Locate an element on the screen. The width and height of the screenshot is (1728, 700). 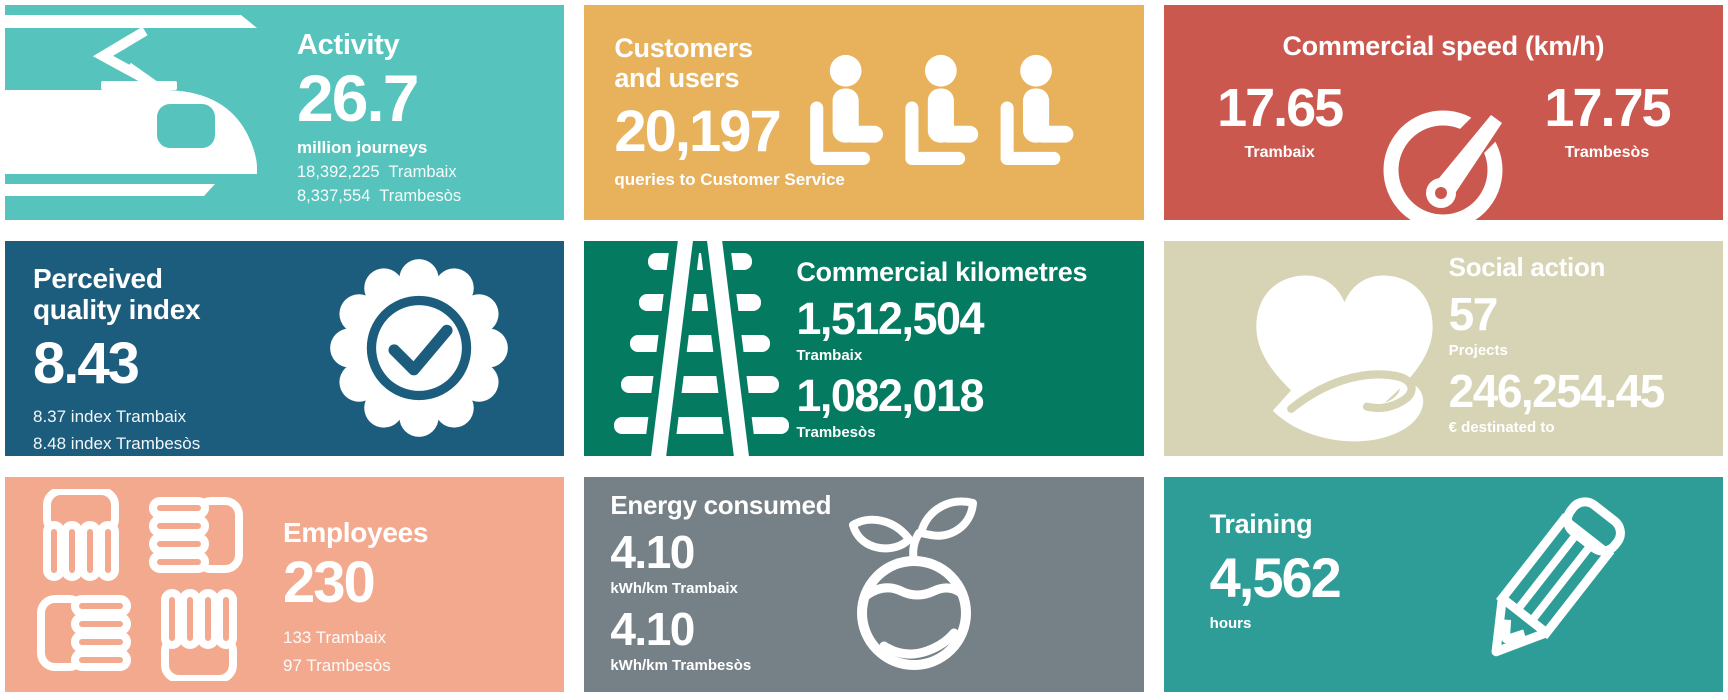
speed-trambesos-block: 17.75 Trambesòs is located at coordinates (1607, 121).